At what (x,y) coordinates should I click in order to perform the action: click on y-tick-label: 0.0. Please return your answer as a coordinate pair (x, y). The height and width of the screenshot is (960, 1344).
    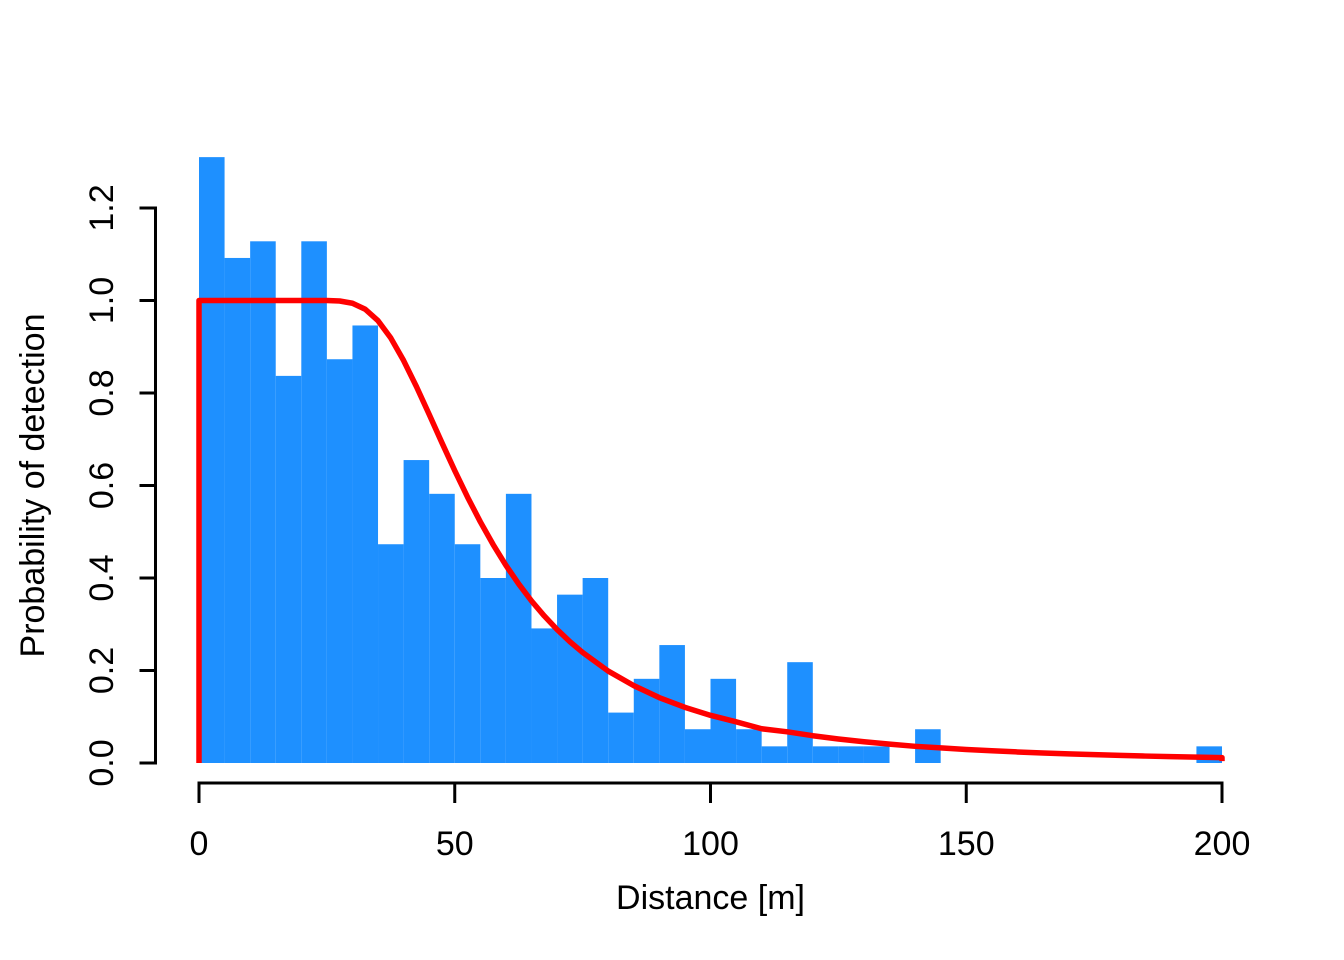
    Looking at the image, I should click on (102, 762).